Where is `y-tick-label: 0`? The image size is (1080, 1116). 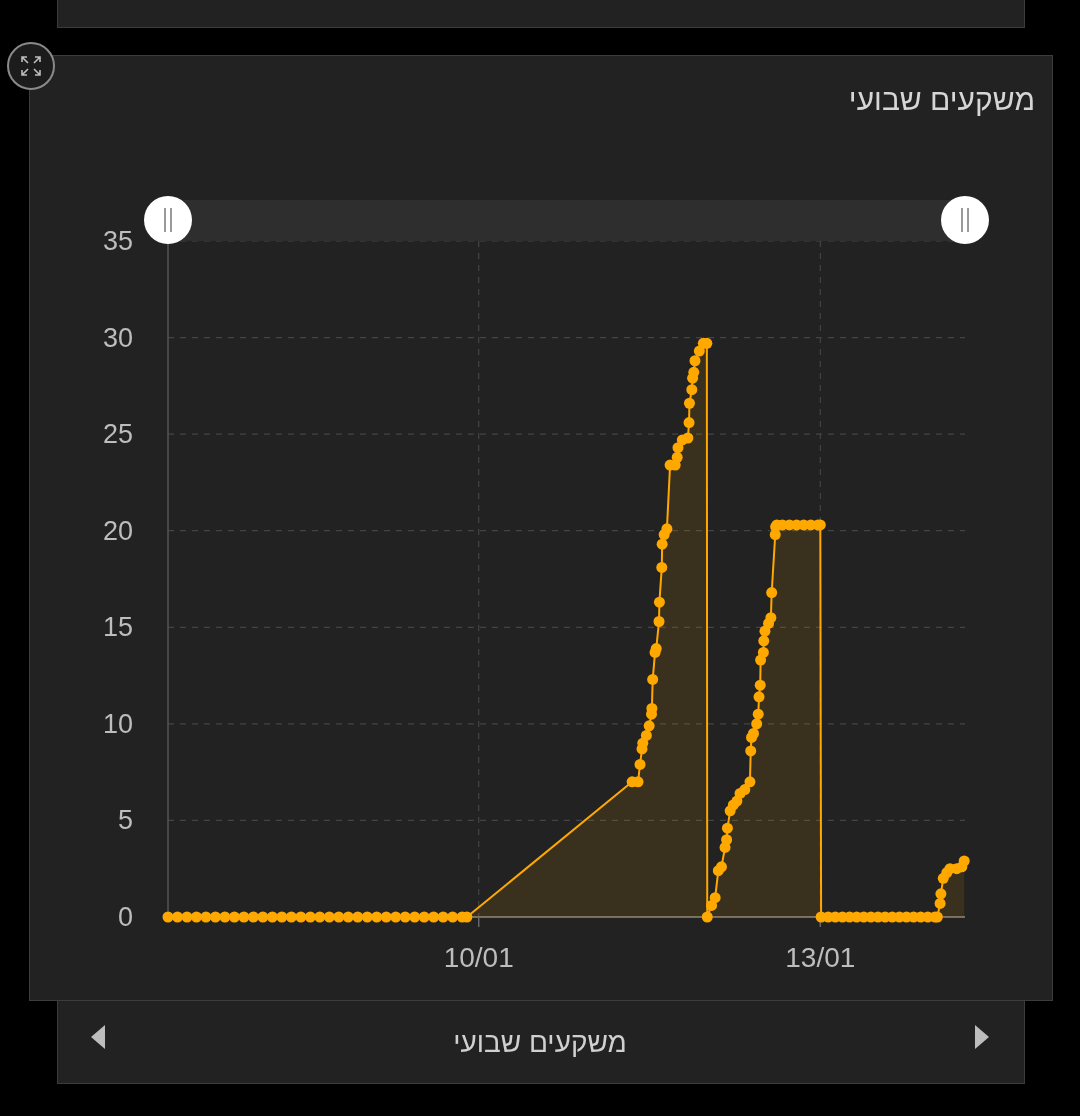
y-tick-label: 0 is located at coordinates (125, 917).